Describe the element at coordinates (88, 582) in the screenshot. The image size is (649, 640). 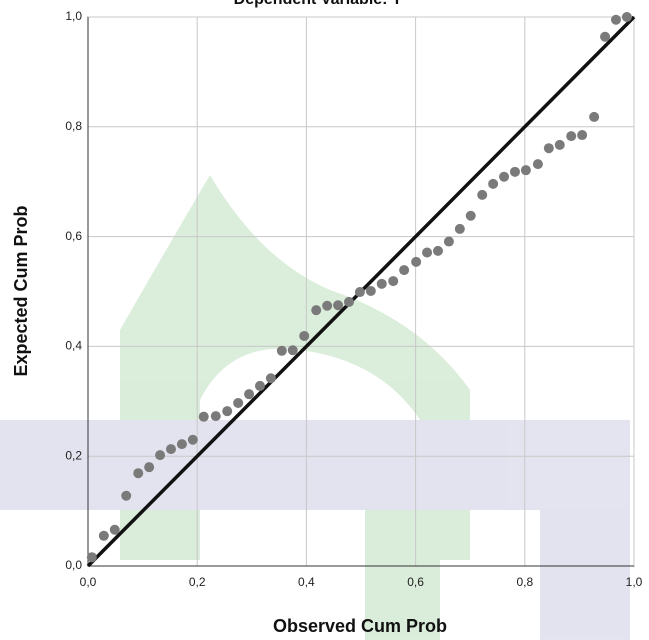
I see `x-tick-label: 0,0` at that location.